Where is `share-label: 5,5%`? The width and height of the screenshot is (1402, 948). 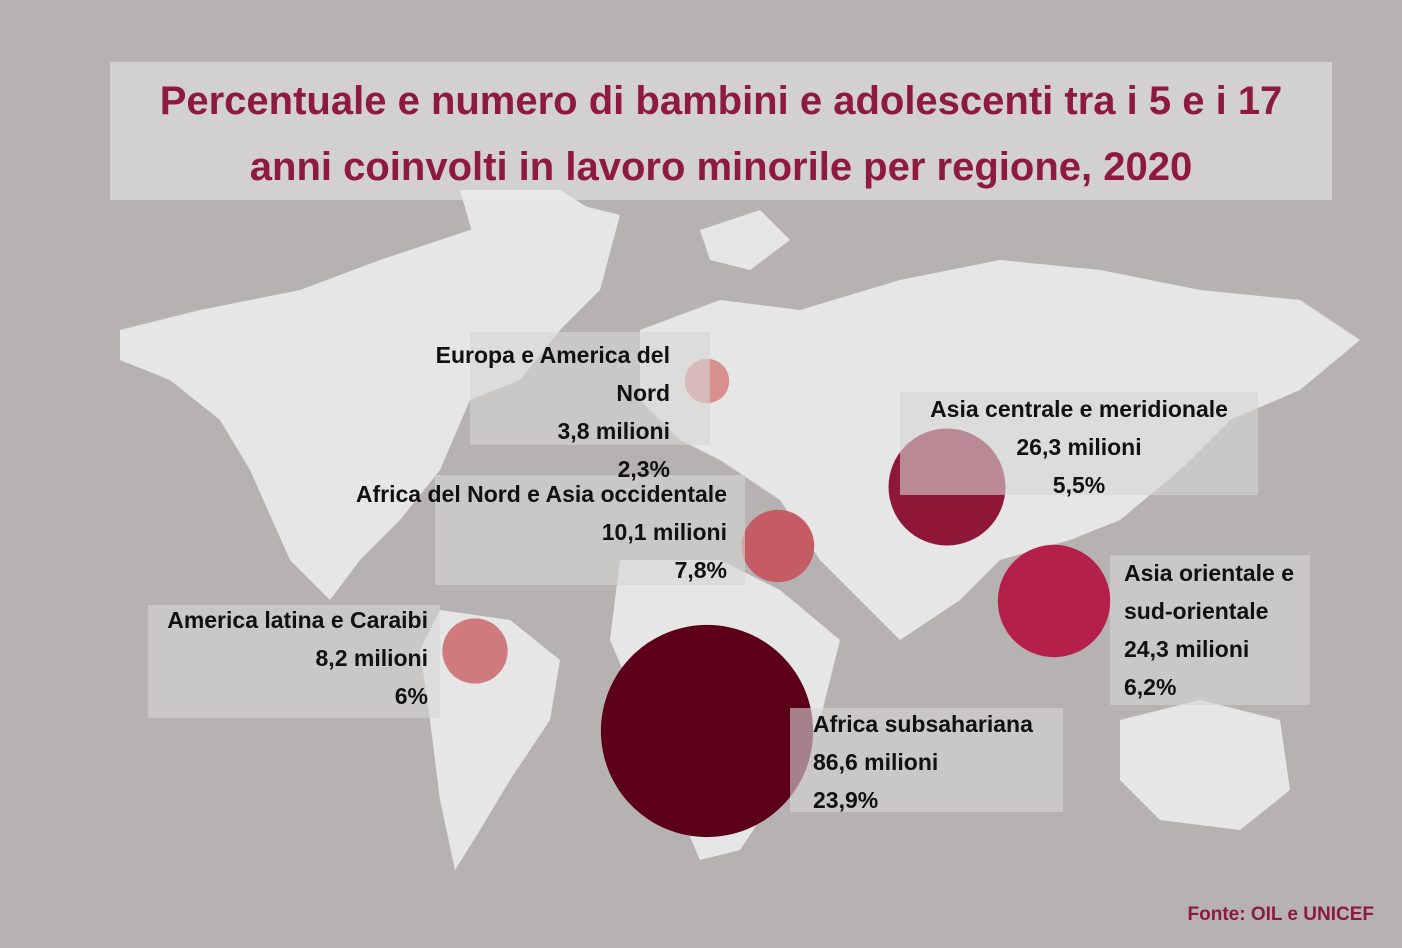 share-label: 5,5% is located at coordinates (1079, 485).